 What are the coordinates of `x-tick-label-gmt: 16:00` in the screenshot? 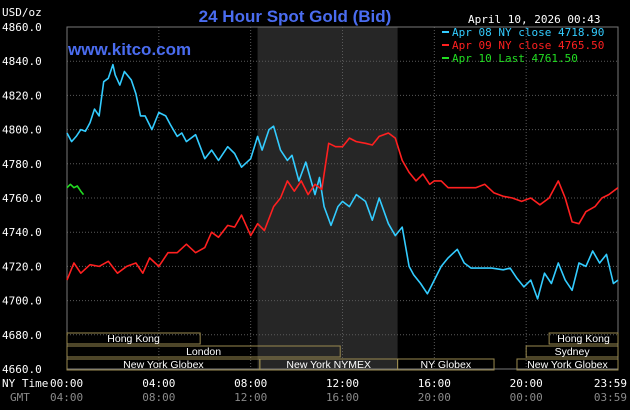 It's located at (342, 397).